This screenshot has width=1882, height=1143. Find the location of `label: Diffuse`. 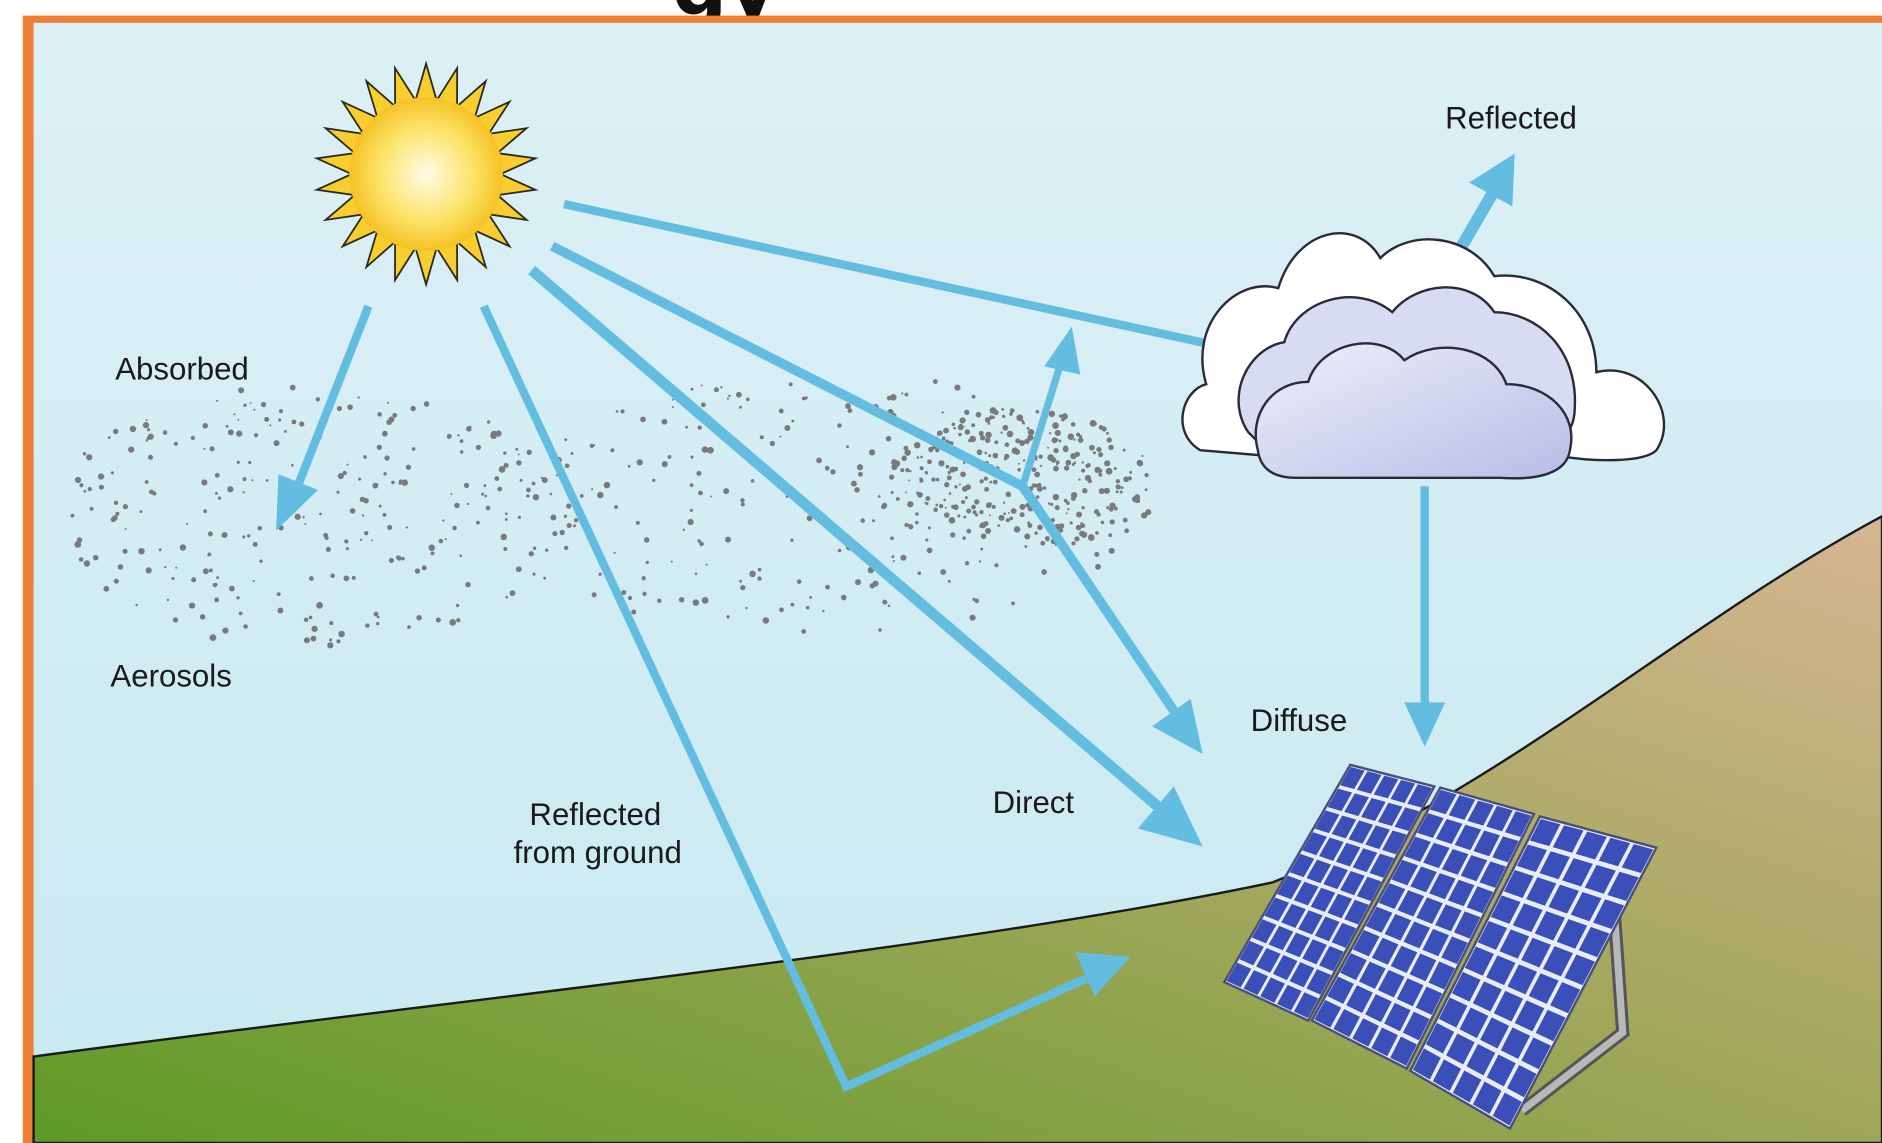

label: Diffuse is located at coordinates (1299, 720).